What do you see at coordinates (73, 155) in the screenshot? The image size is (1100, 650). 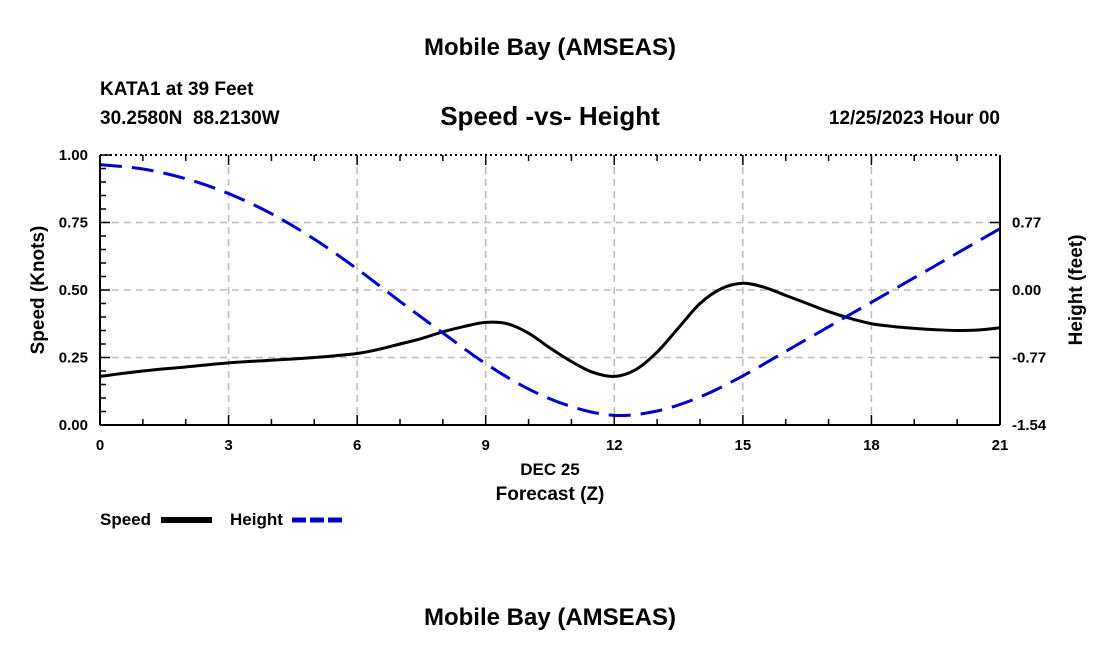 I see `y-tick-label: 1.00` at bounding box center [73, 155].